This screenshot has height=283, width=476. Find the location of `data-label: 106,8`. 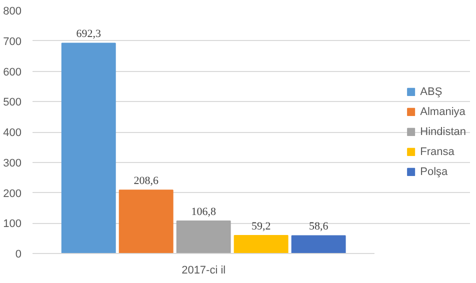

data-label: 106,8 is located at coordinates (203, 212).